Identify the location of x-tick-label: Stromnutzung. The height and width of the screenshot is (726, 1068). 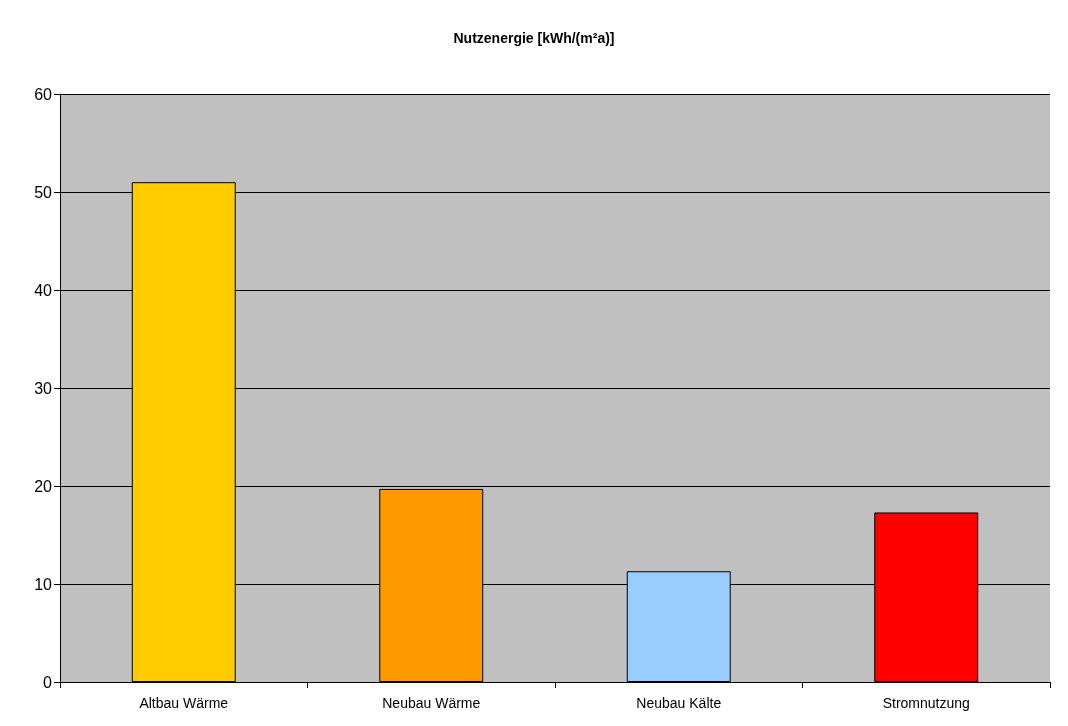
(926, 703).